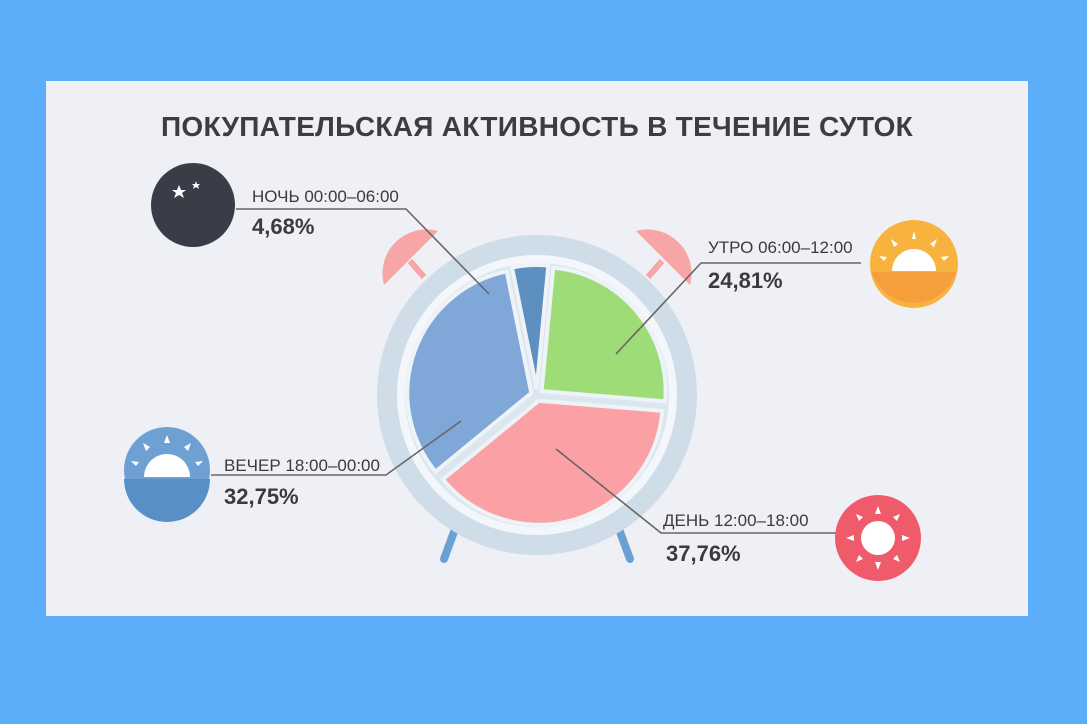 The image size is (1087, 724). I want to click on left-bell-stem, so click(417, 269).